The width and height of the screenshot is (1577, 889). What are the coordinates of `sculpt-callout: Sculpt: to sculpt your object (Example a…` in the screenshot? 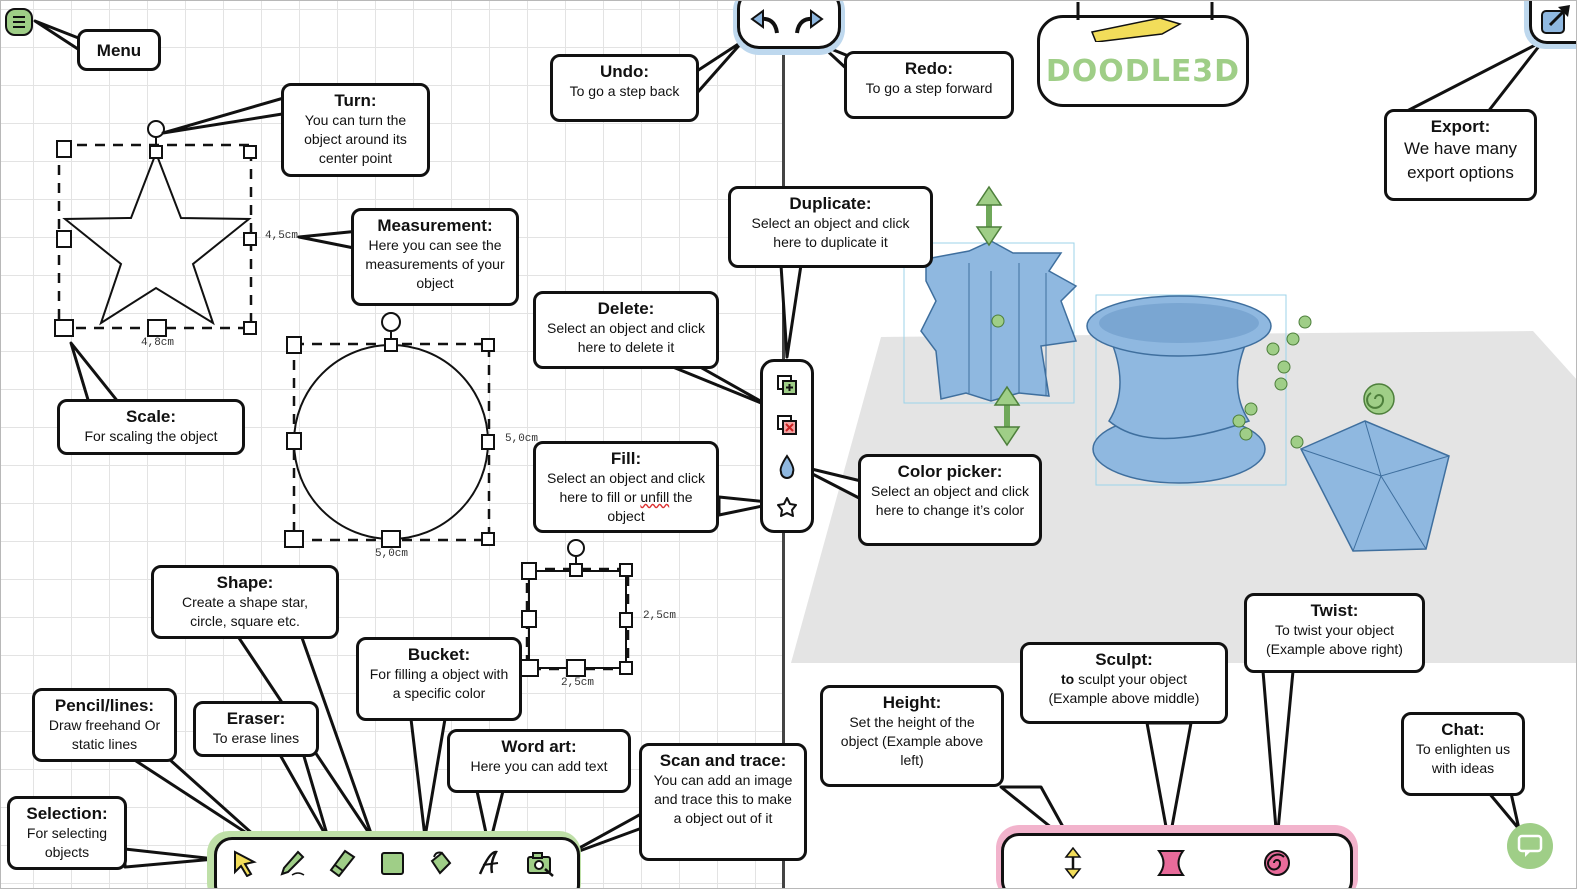 It's located at (1124, 683).